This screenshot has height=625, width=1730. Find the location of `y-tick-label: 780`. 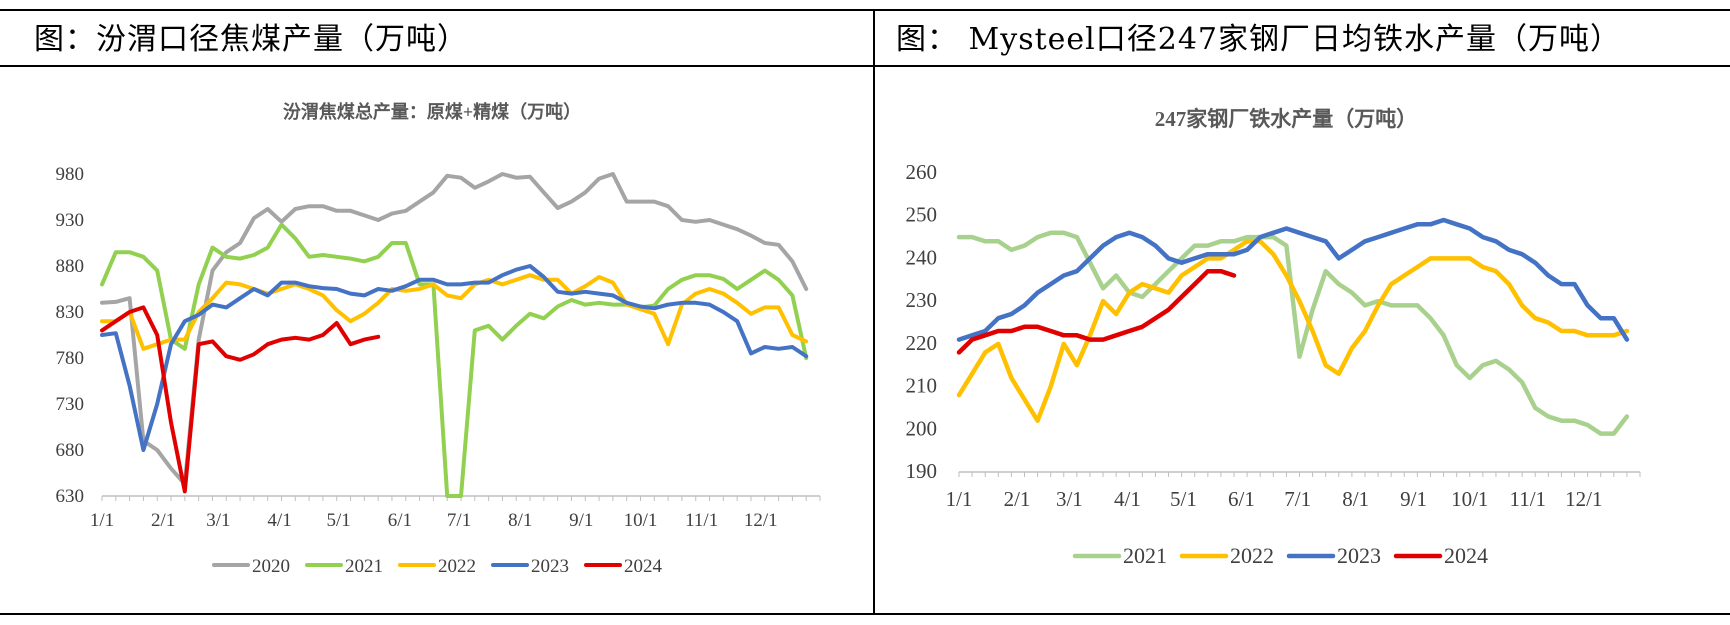

y-tick-label: 780 is located at coordinates (70, 358).